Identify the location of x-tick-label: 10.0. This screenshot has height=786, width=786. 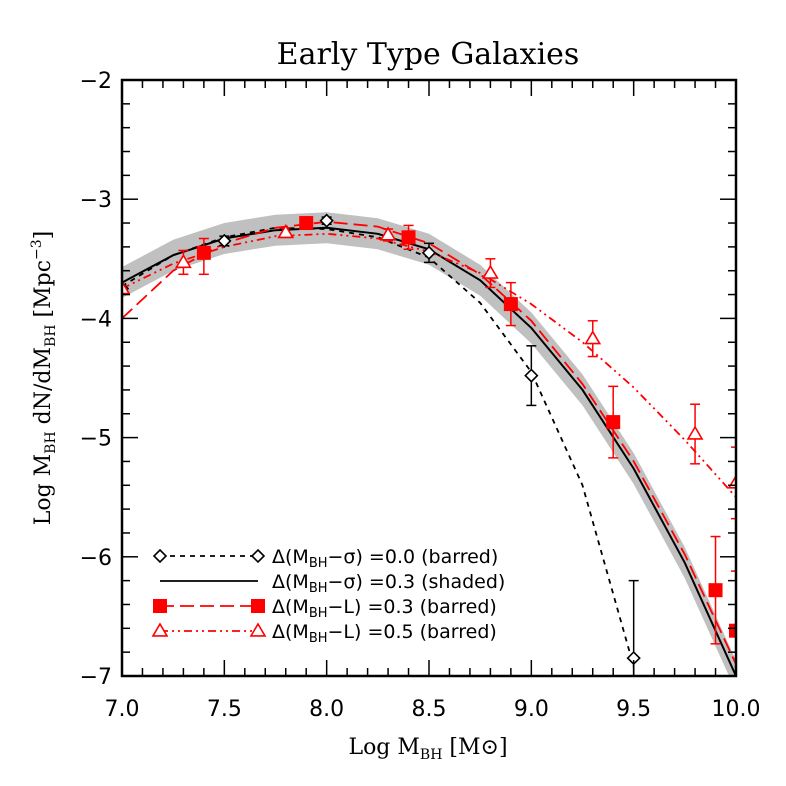
(736, 709).